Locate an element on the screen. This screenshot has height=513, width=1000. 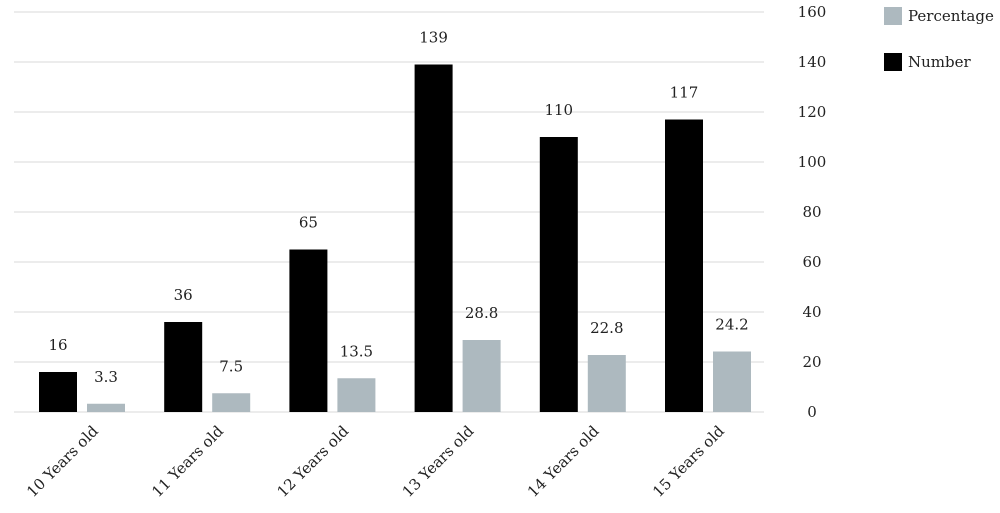
data-label-number: 16 is located at coordinates (57, 345).